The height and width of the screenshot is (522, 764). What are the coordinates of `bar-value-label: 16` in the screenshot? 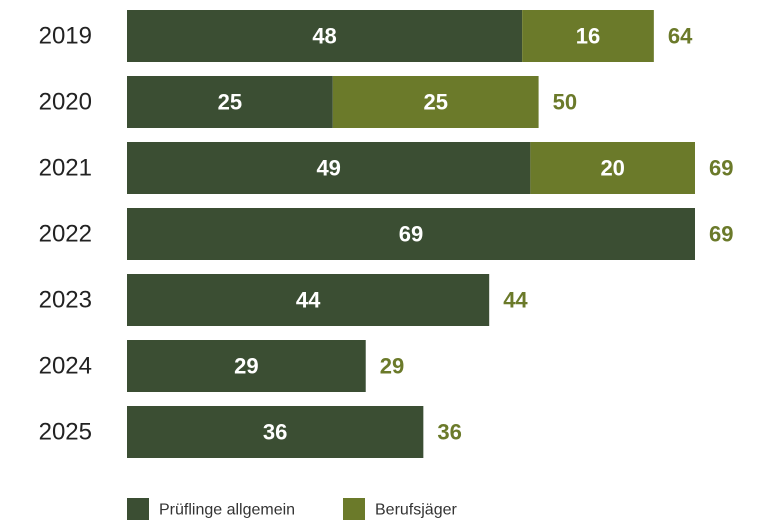 It's located at (588, 36).